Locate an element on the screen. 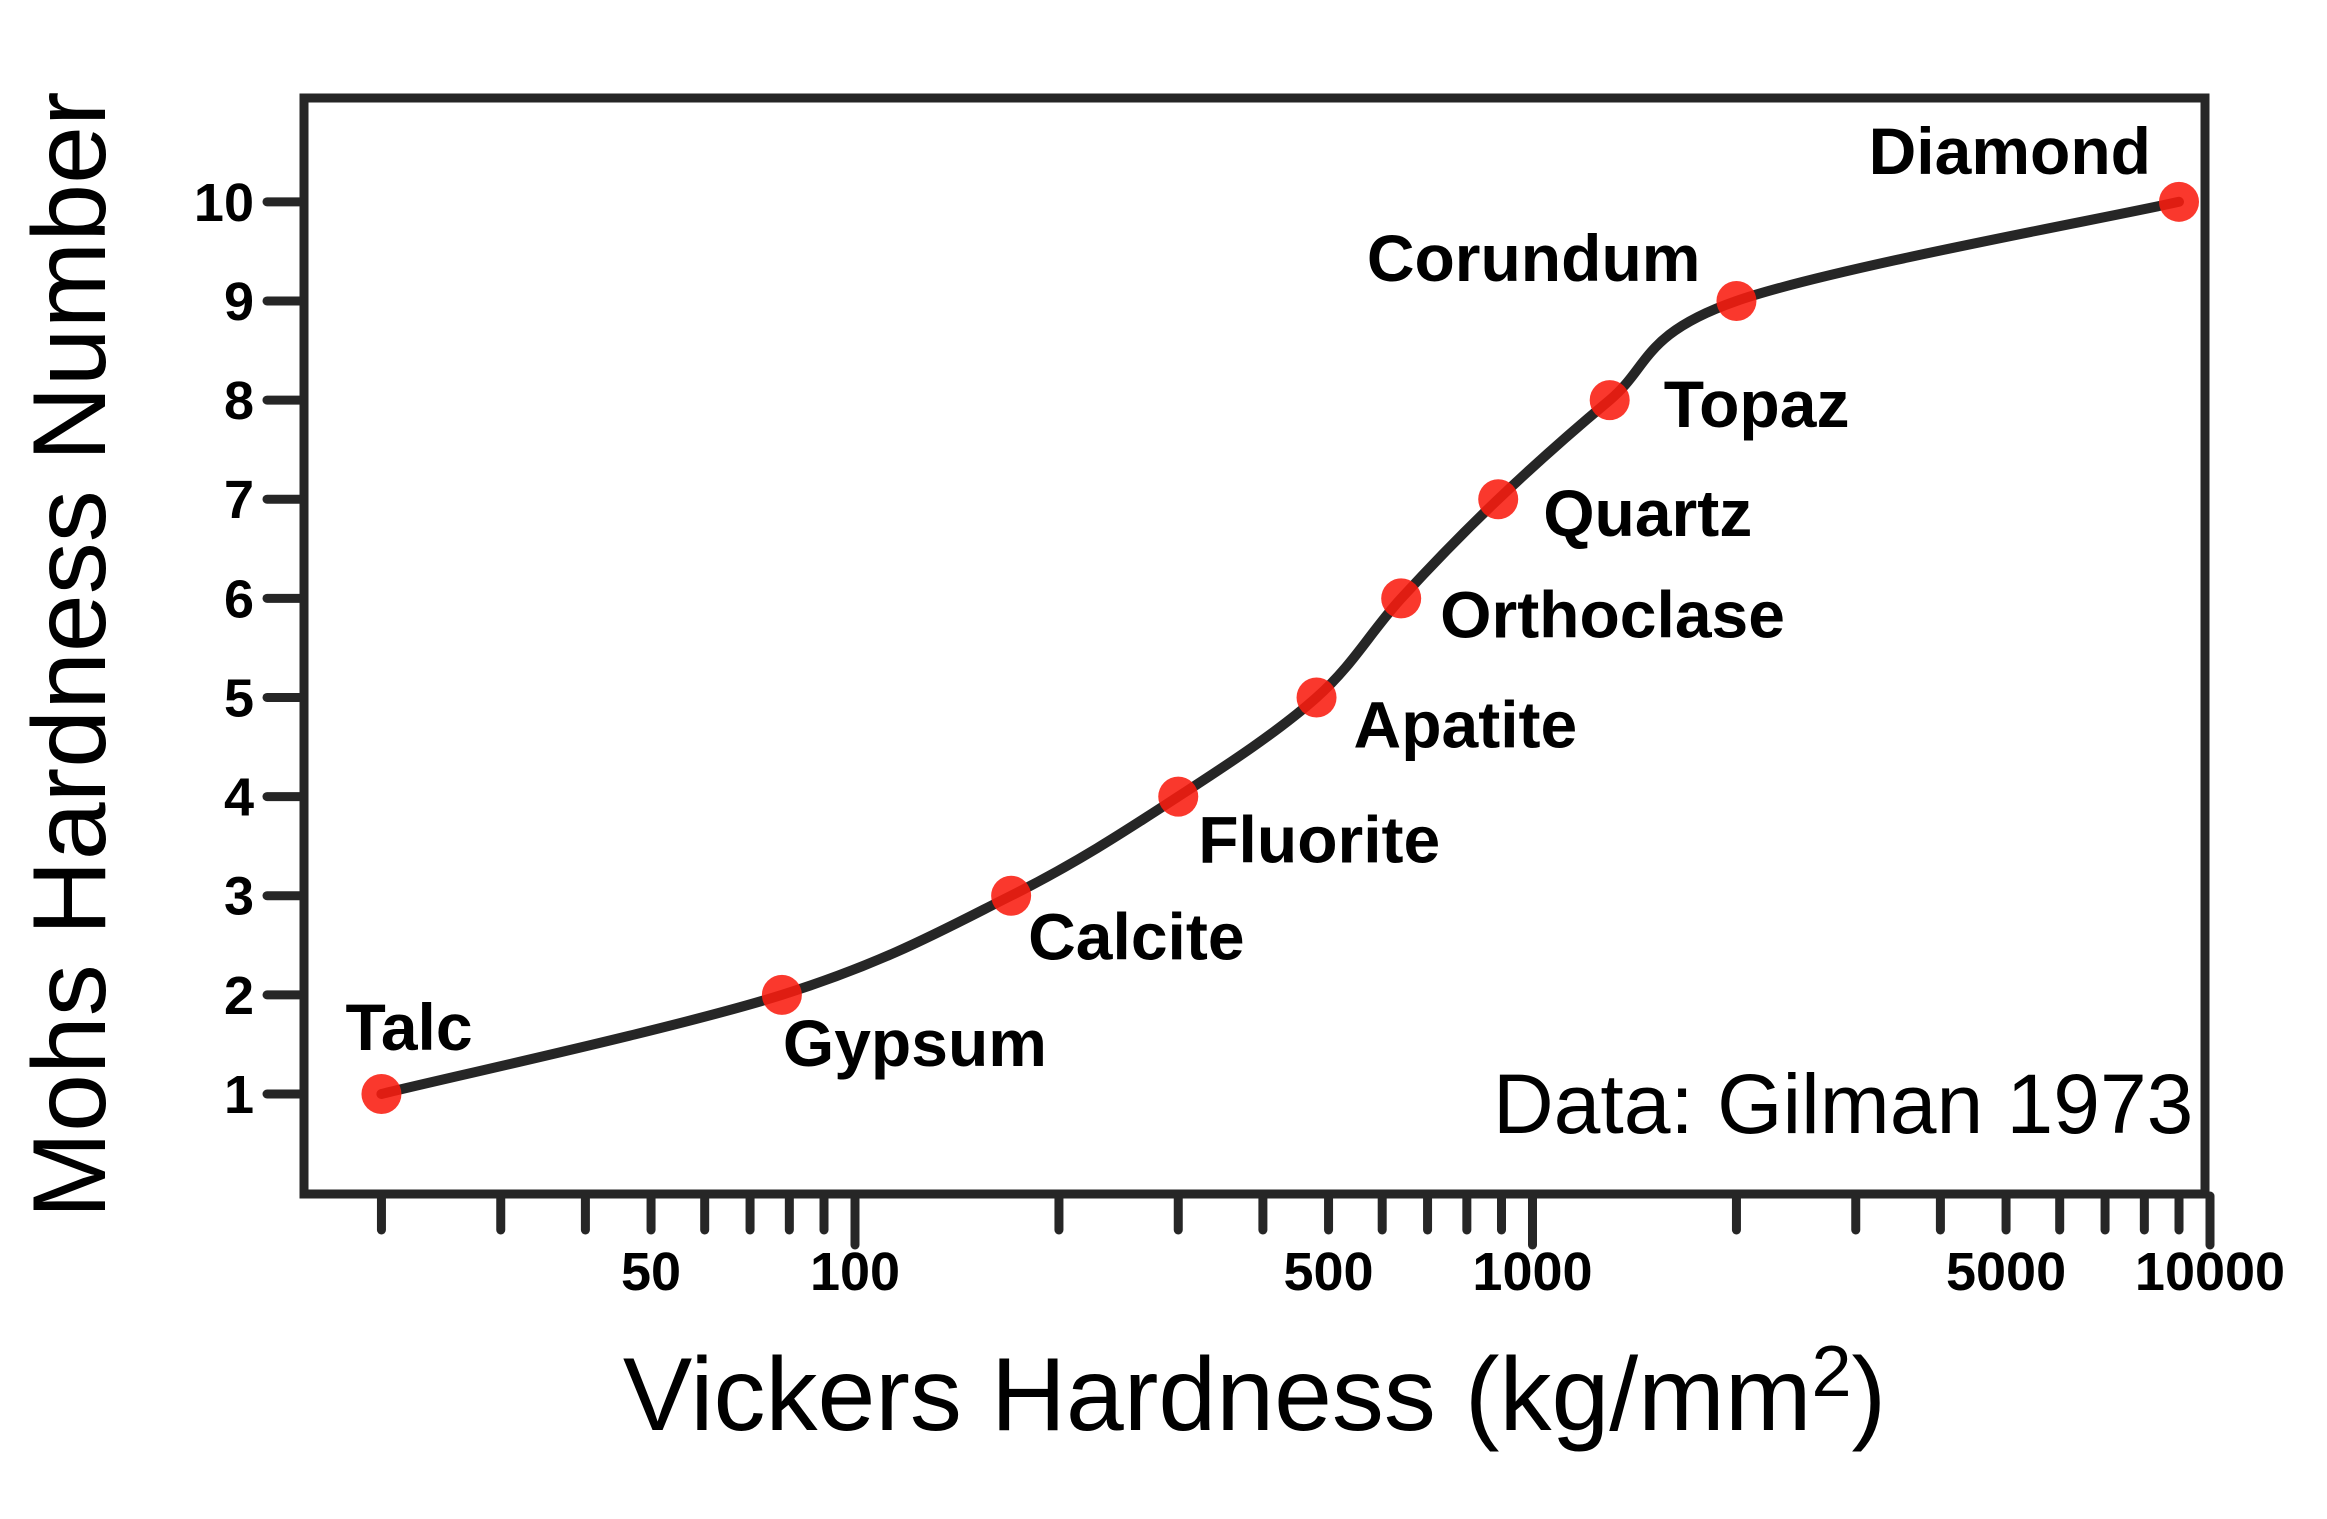 The image size is (2327, 1519). x-tick-label: 1000 is located at coordinates (1532, 1272).